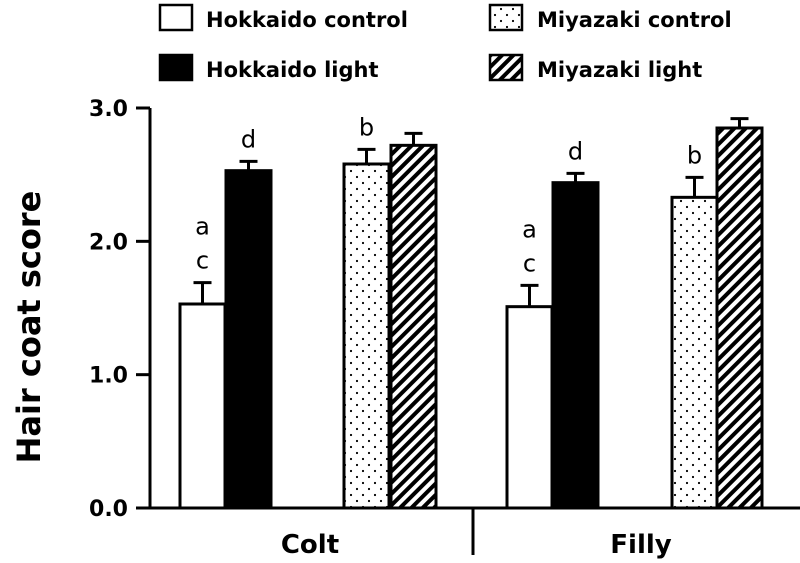 The image size is (800, 563). I want to click on legend-label-hokkaido-light: Hokkaido light, so click(292, 70).